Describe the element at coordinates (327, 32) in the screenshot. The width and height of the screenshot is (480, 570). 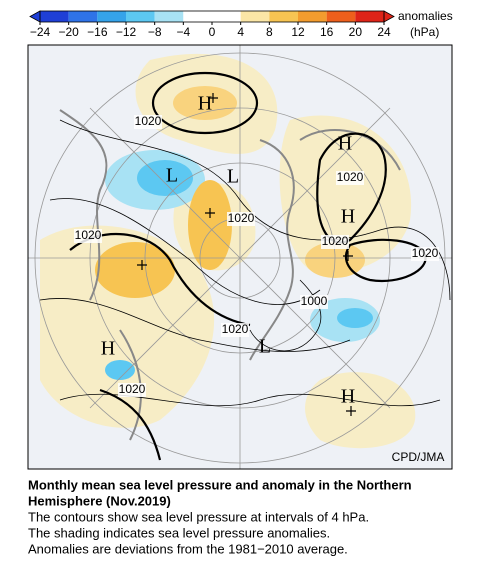
I see `colorbar-tick-label: 16` at that location.